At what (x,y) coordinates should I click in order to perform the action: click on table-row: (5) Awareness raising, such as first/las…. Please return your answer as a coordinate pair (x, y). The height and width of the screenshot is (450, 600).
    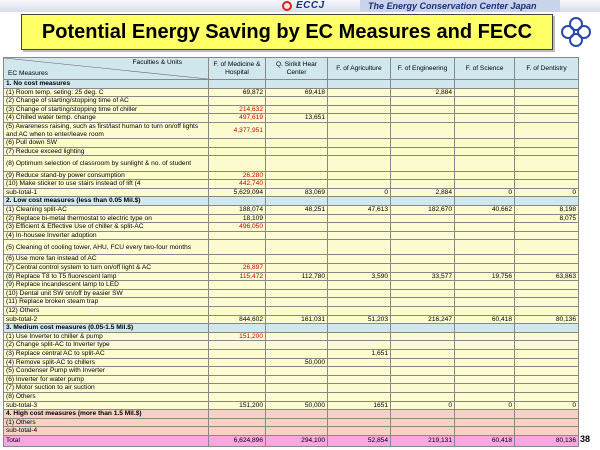
    Looking at the image, I should click on (291, 130).